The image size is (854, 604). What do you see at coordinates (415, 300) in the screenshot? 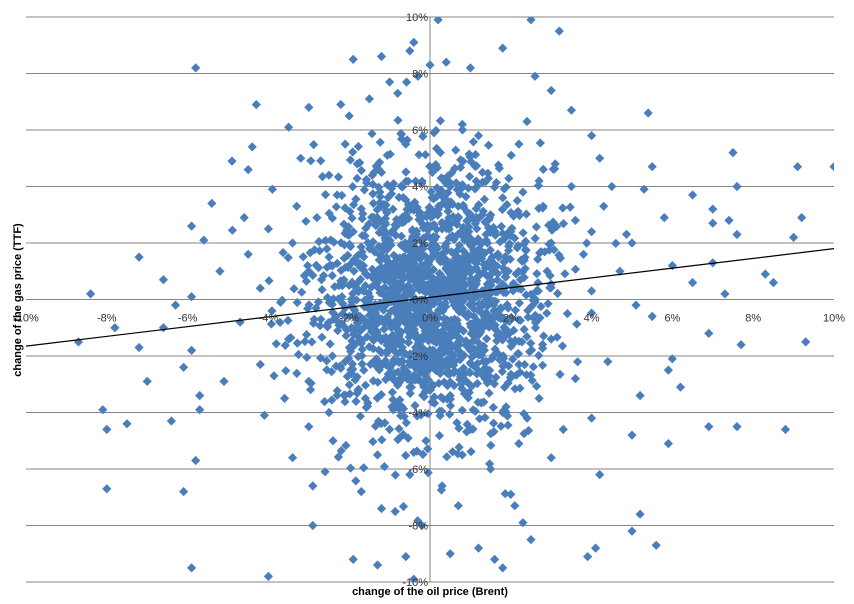
I see `y-tick-labels: 10% 8% 6% 4% 2% 0% -2% -4% -6% -8% -10%` at bounding box center [415, 300].